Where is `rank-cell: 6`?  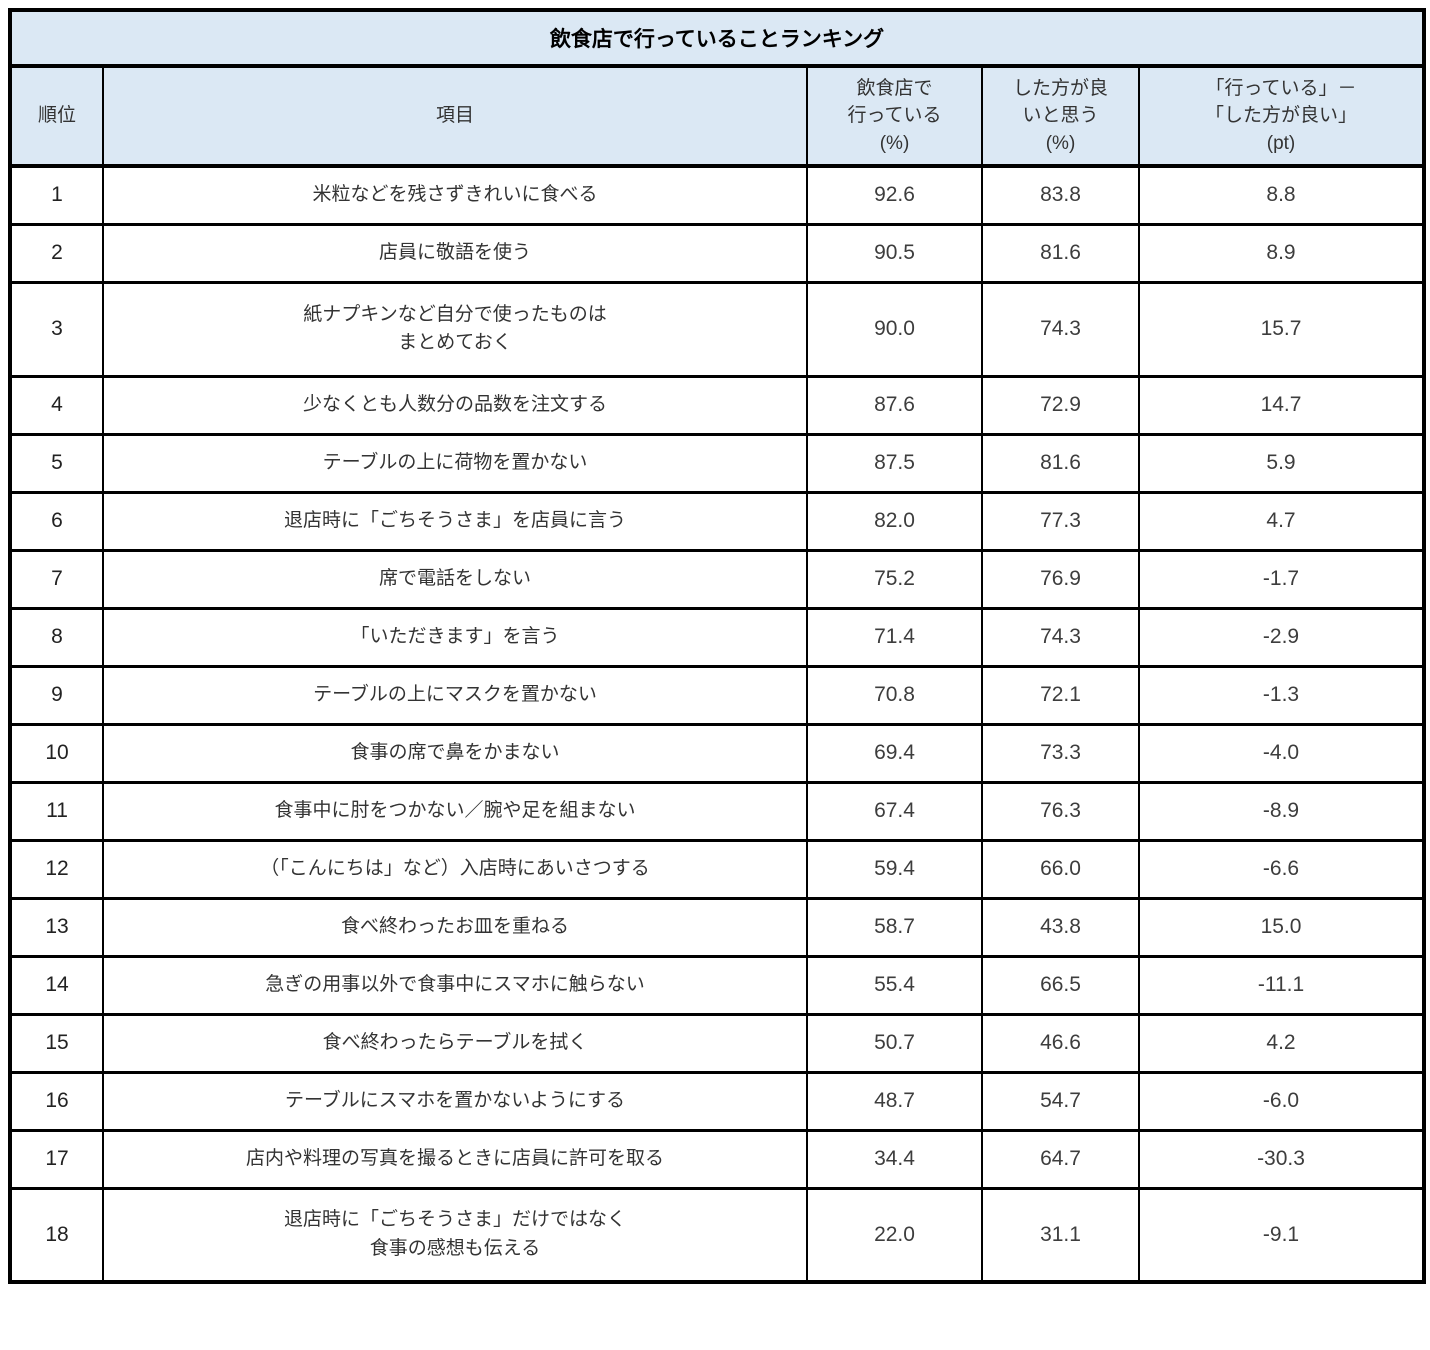
rank-cell: 6 is located at coordinates (56, 521).